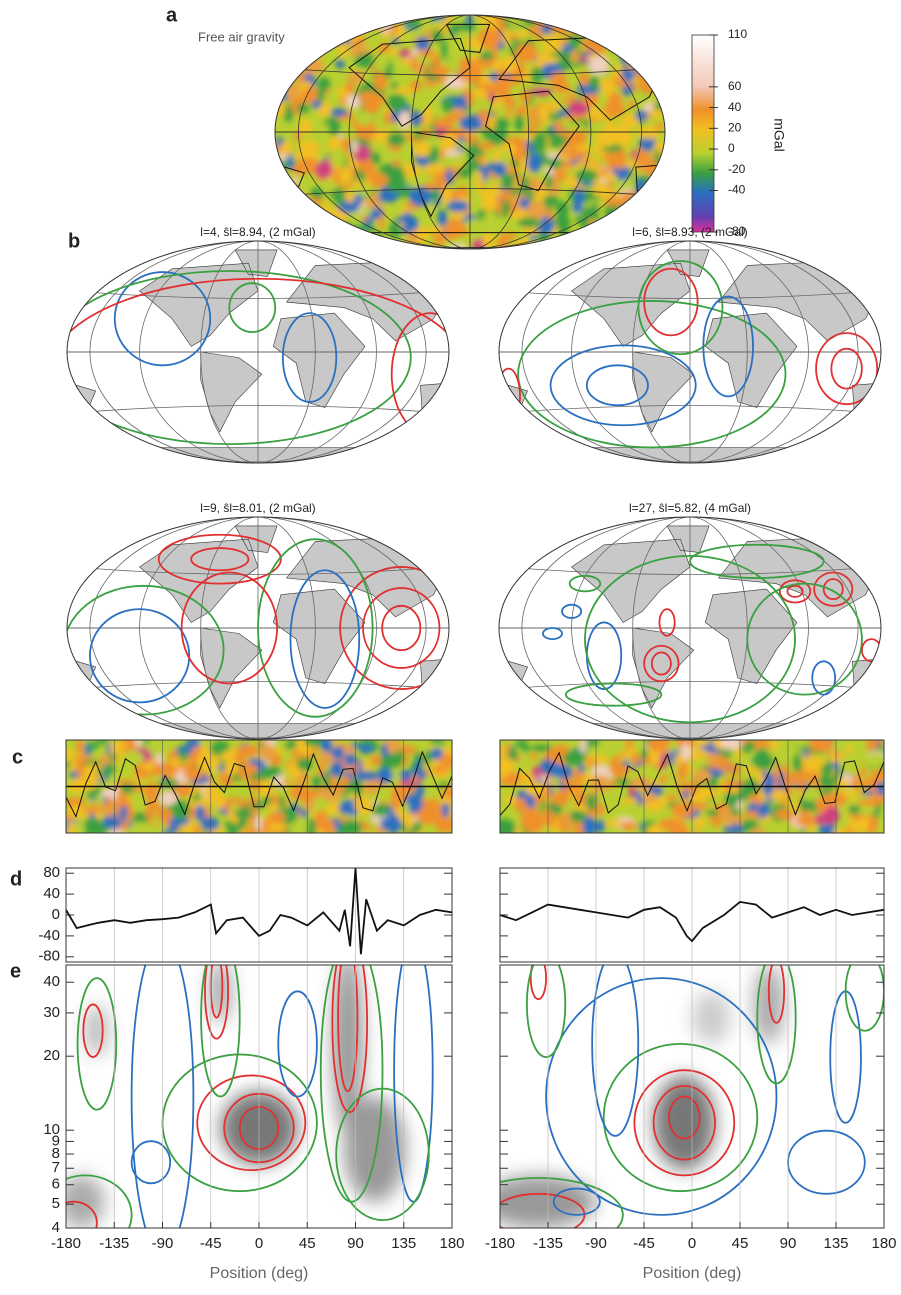 The image size is (901, 1295). I want to click on x-tick-label: -90, so click(596, 1243).